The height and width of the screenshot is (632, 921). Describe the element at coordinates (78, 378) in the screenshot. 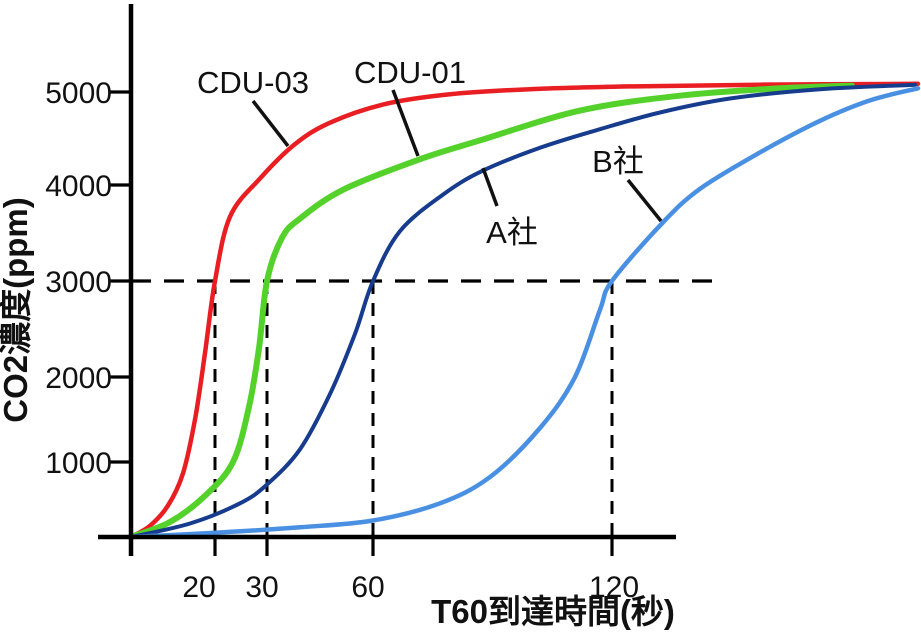

I see `y-tick-label-2000: 2000` at that location.